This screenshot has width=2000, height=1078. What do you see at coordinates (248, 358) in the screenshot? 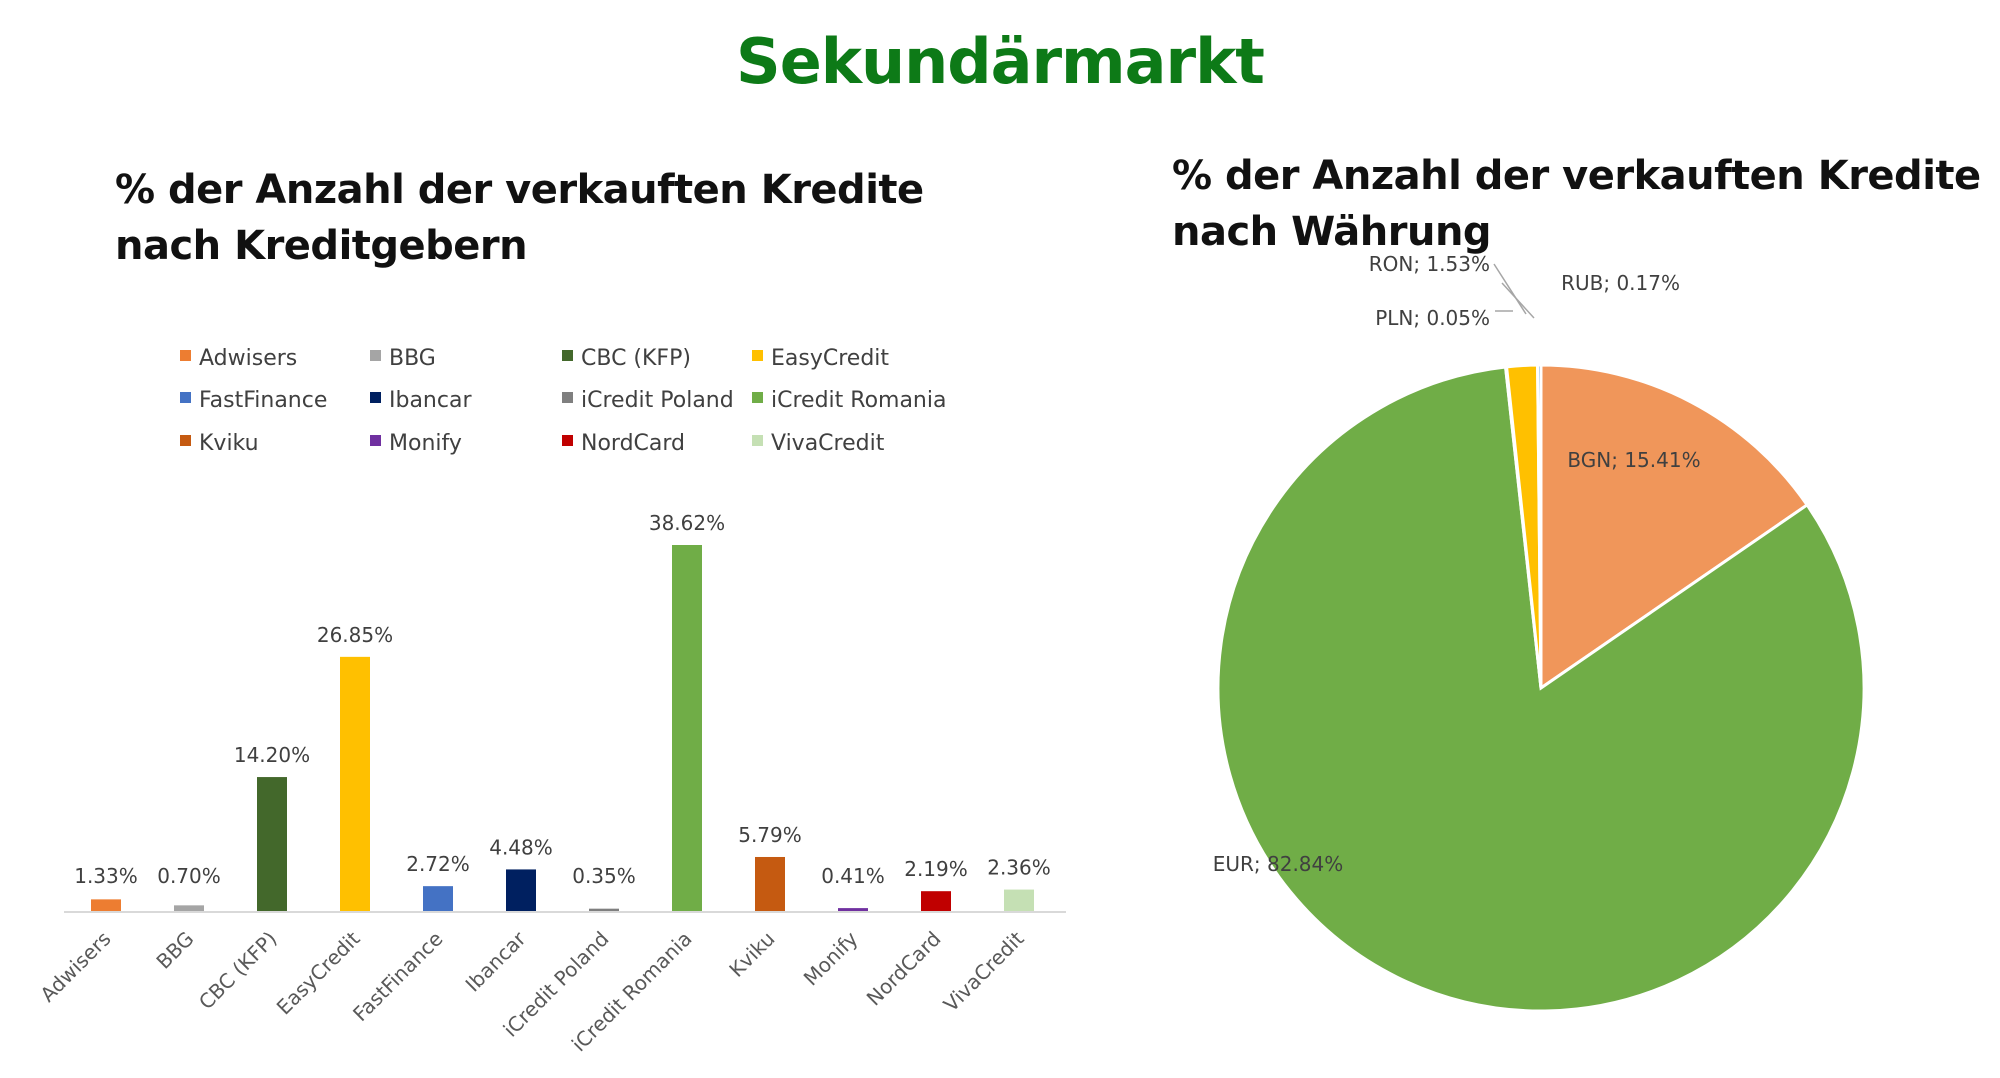
I see `legend-label-adwisers: Adwisers` at bounding box center [248, 358].